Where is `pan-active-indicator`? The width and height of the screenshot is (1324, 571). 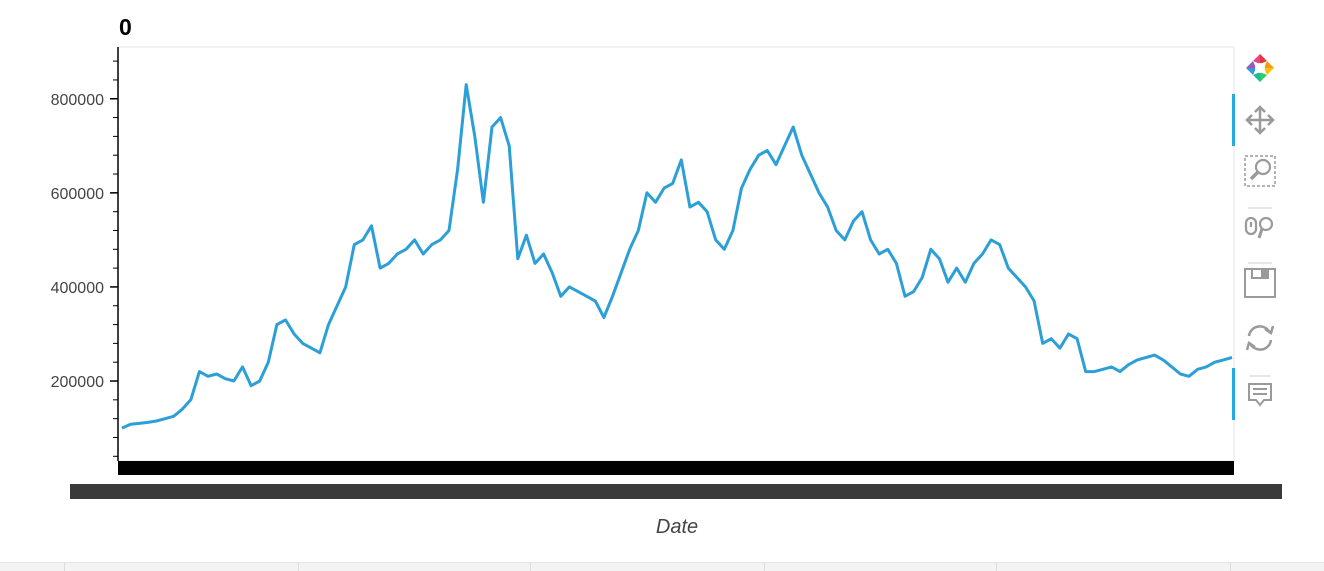 pan-active-indicator is located at coordinates (1233, 120).